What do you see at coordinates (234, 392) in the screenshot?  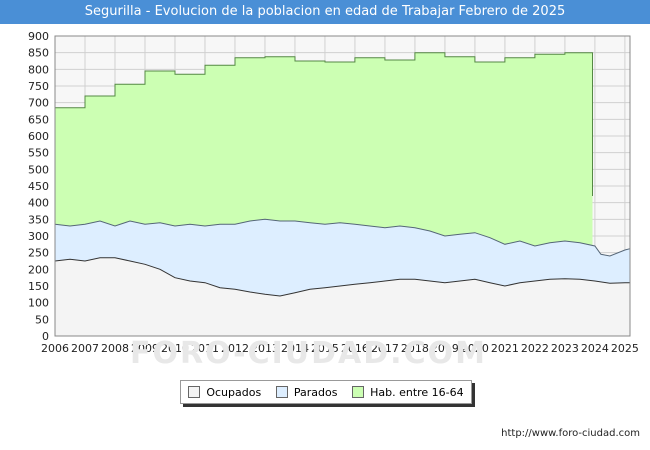 I see `legend-label-ocupados: Ocupados` at bounding box center [234, 392].